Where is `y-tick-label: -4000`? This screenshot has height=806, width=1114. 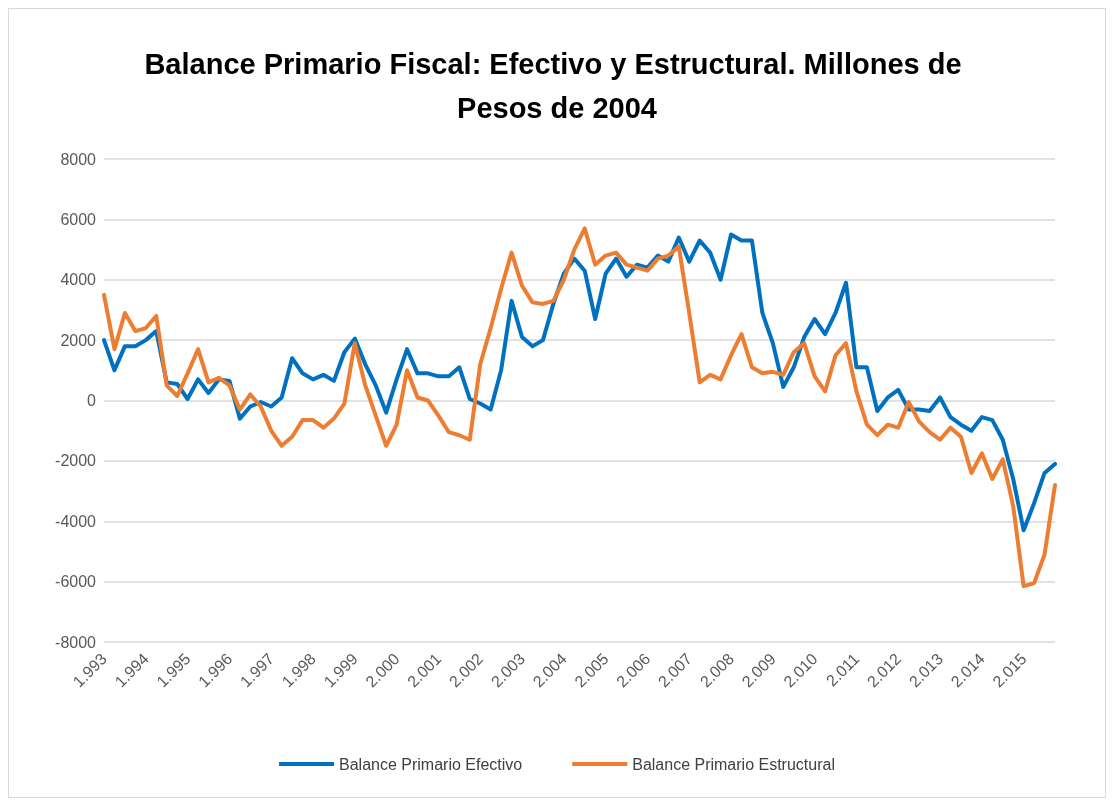 y-tick-label: -4000 is located at coordinates (76, 521).